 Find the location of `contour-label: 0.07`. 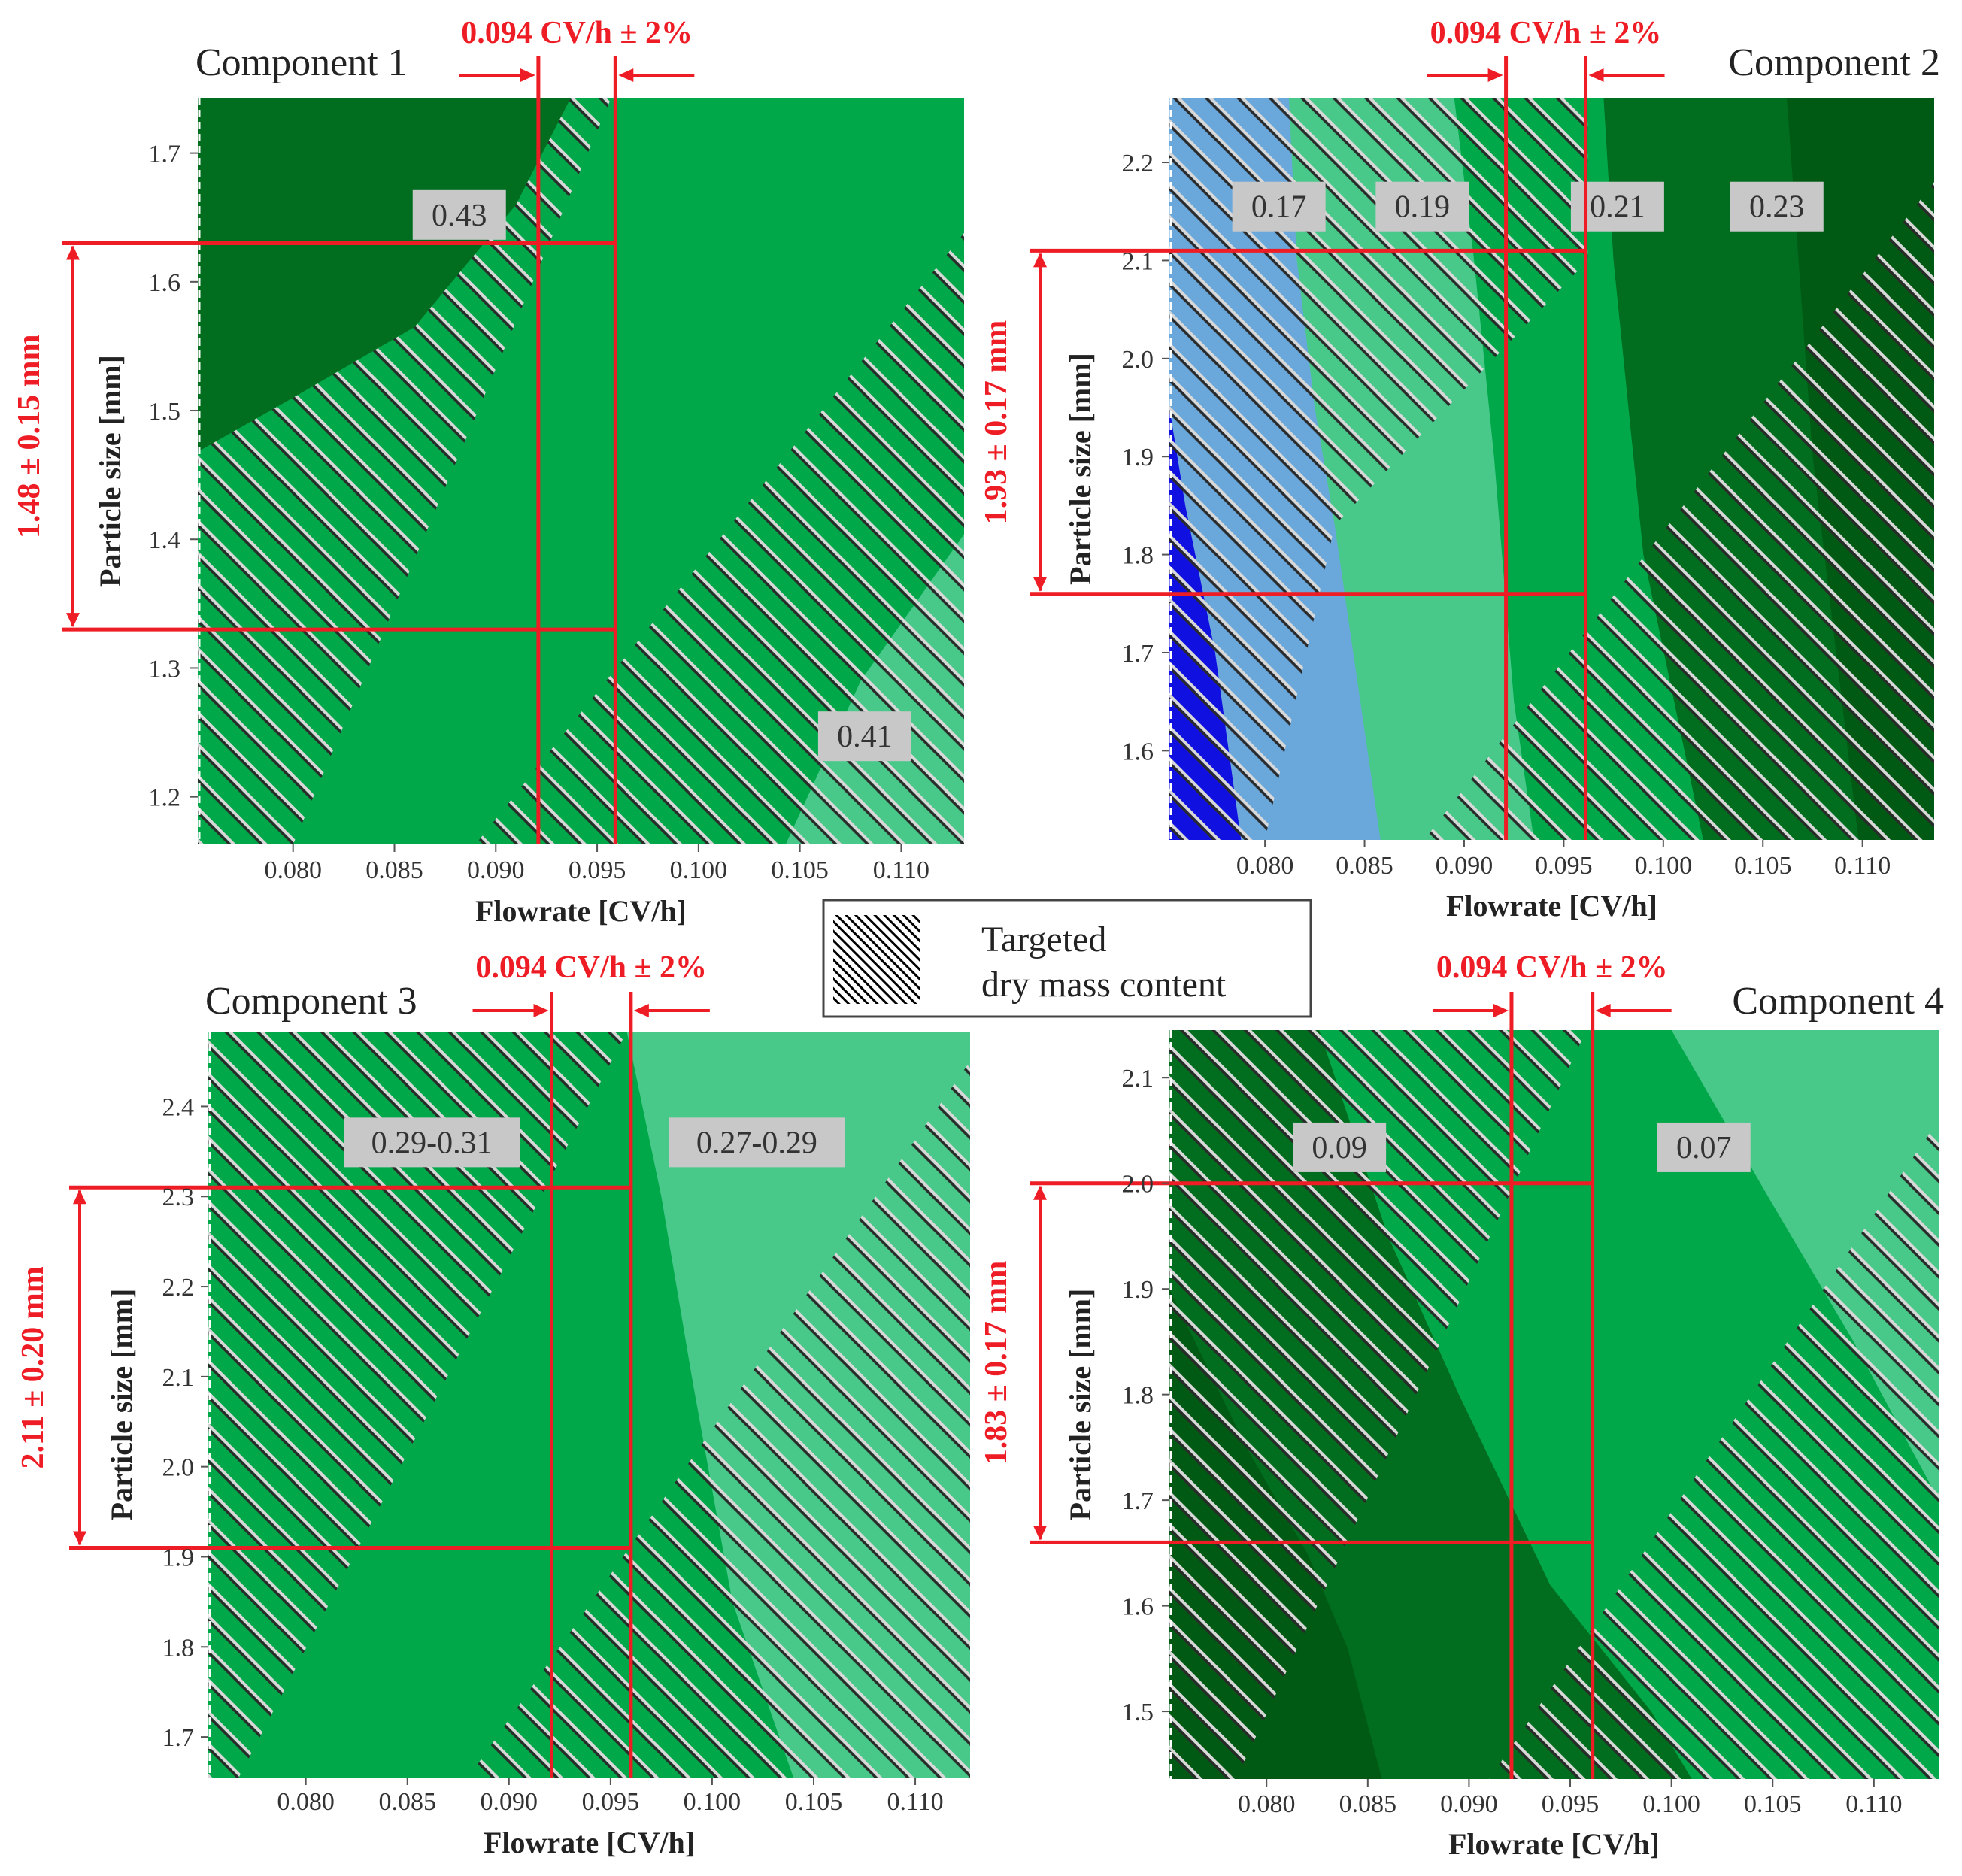

contour-label: 0.07 is located at coordinates (1704, 1148).